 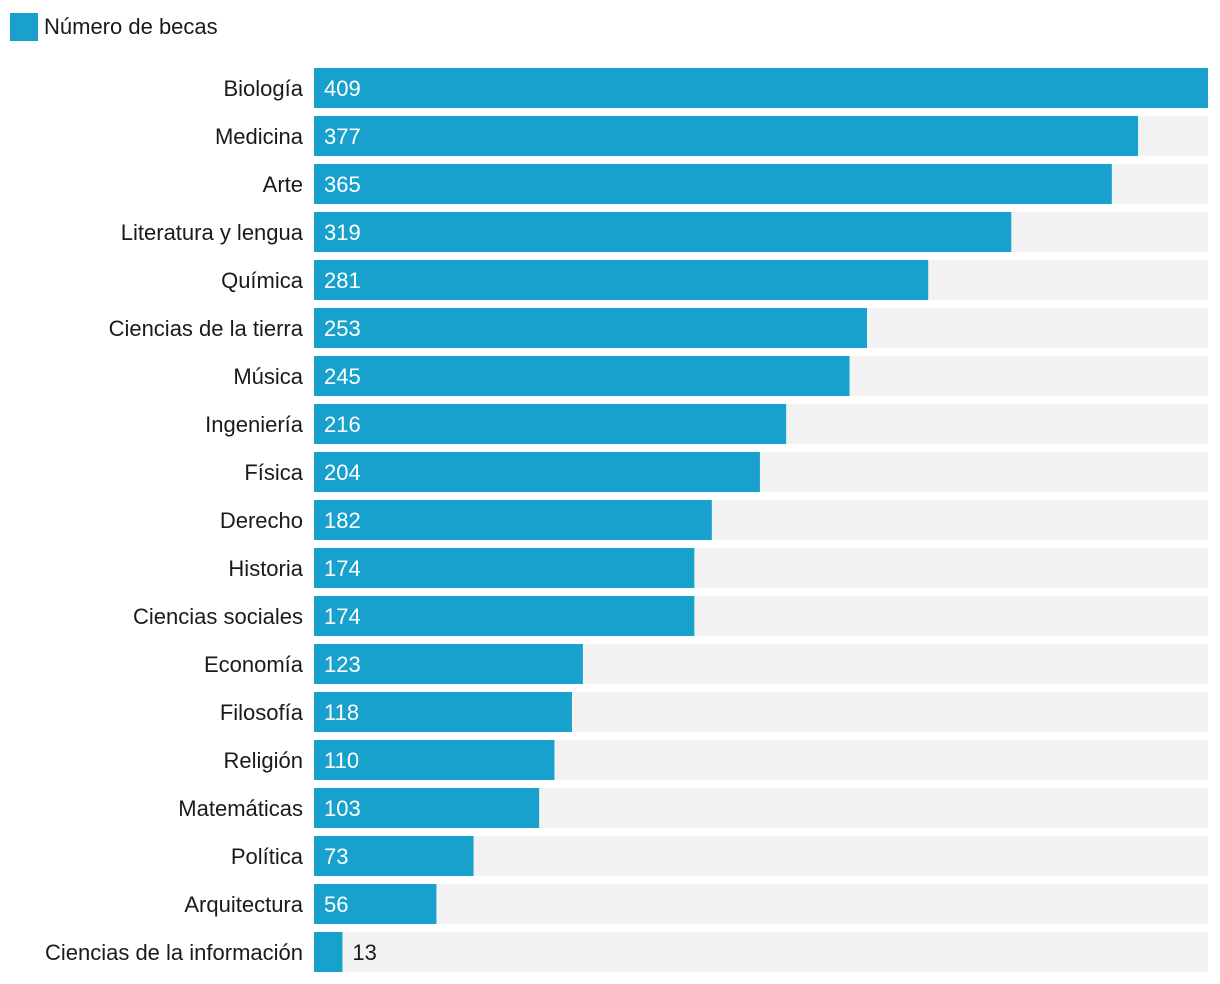 I want to click on category-label: Filosofía, so click(x=262, y=712).